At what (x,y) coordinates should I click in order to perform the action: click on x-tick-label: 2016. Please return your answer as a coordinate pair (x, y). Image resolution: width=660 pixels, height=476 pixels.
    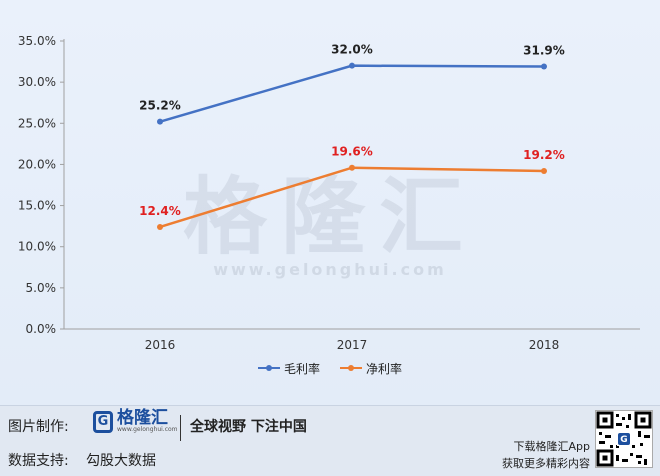
    Looking at the image, I should click on (160, 345).